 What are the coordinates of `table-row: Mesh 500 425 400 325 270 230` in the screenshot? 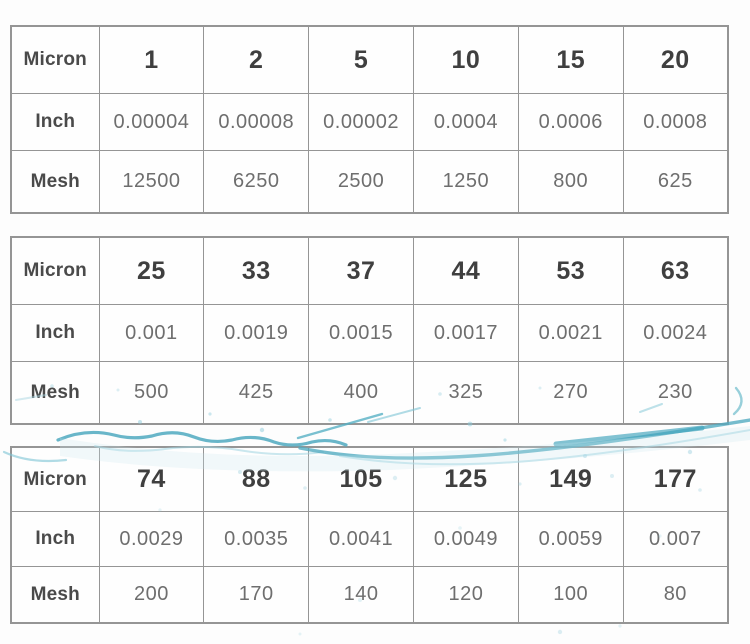 It's located at (369, 393).